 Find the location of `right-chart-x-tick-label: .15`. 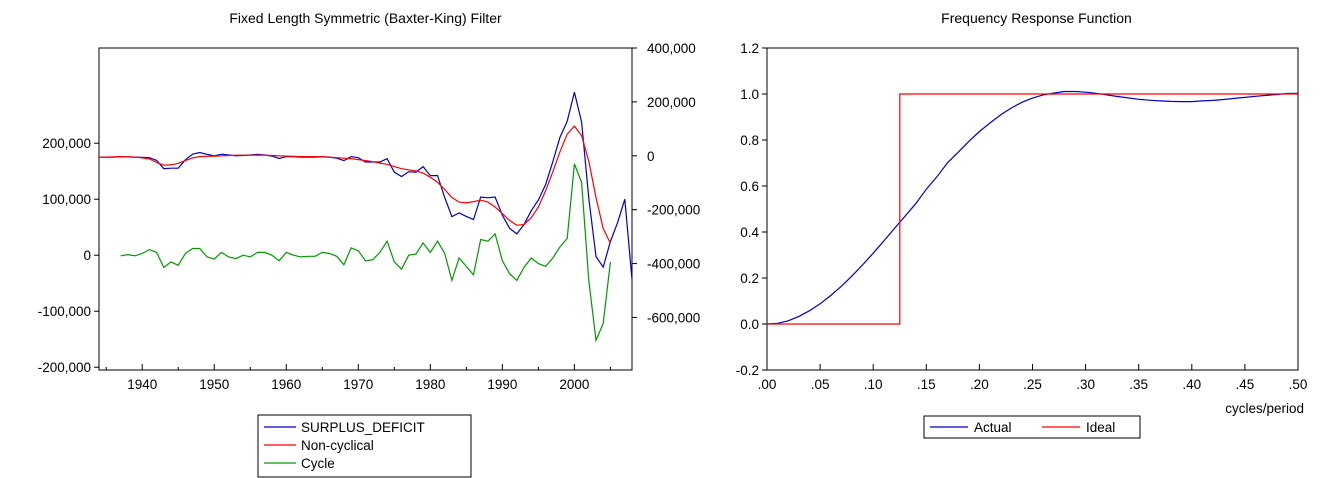

right-chart-x-tick-label: .15 is located at coordinates (926, 384).